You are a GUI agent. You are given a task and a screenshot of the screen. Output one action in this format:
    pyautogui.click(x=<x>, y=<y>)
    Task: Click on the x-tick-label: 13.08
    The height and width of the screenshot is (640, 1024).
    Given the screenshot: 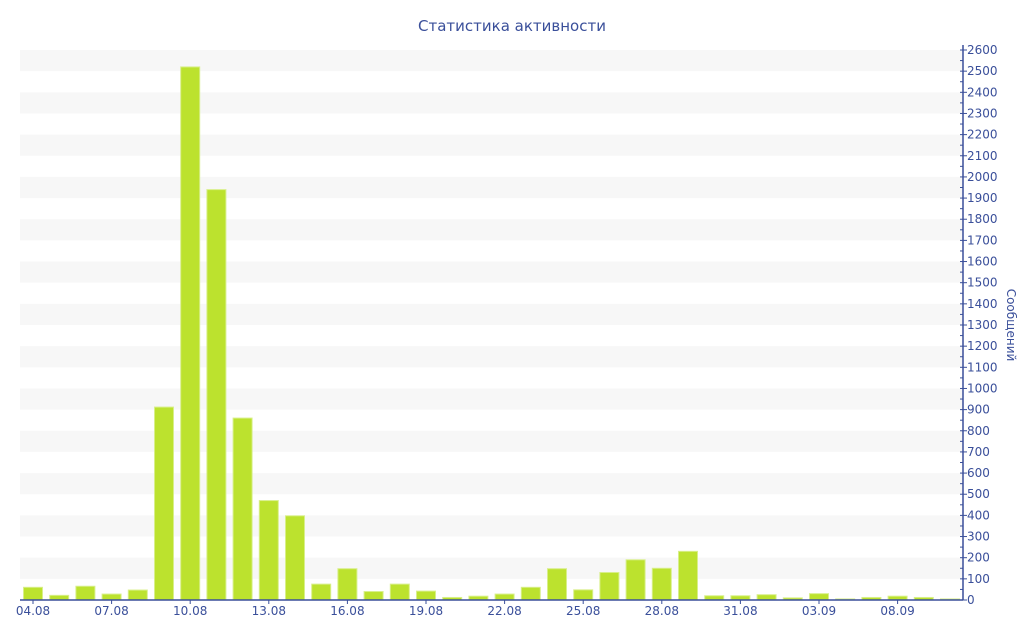 What is the action you would take?
    pyautogui.click(x=269, y=611)
    